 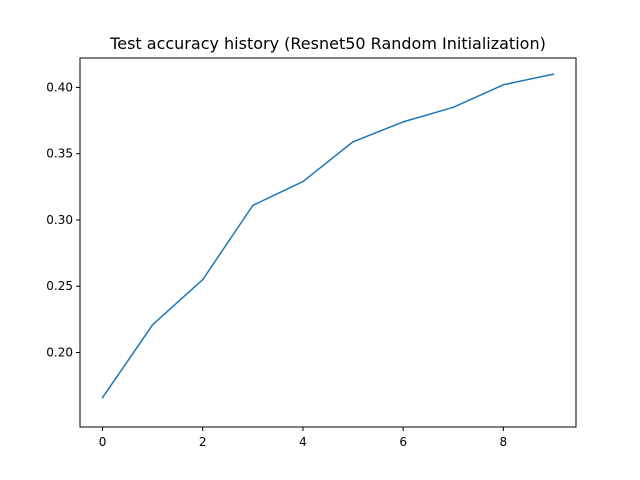 I want to click on x-tick-label: 2, so click(x=203, y=442).